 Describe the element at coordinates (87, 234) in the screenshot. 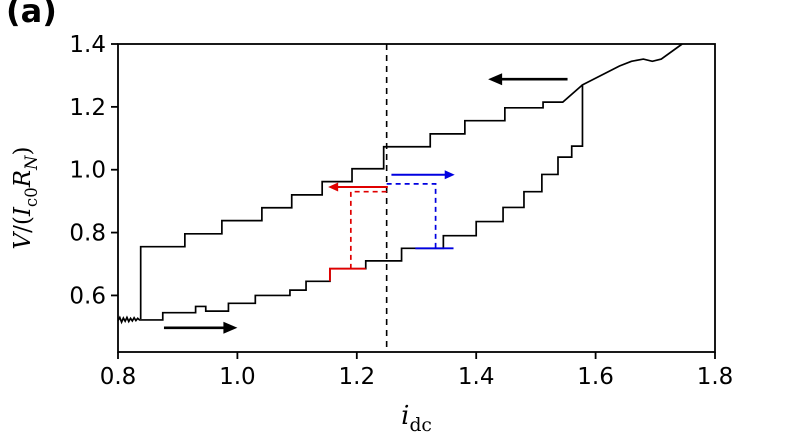

I see `y-tick-label: 0.8` at that location.